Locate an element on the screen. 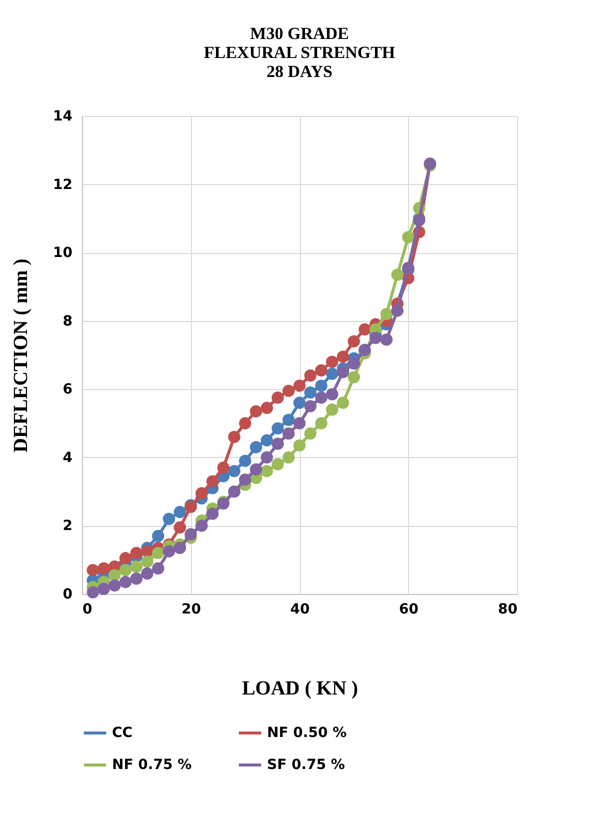 This screenshot has width=610, height=834. x-tick-label: 40 is located at coordinates (300, 610).